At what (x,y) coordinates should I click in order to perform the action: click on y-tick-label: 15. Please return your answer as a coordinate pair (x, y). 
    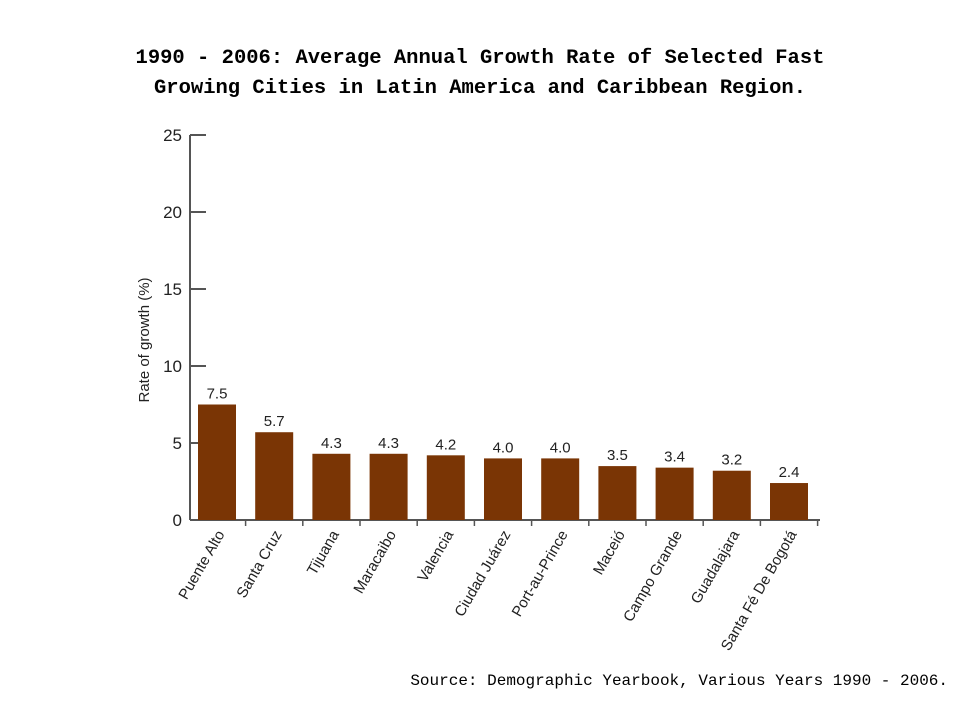
    Looking at the image, I should click on (172, 289).